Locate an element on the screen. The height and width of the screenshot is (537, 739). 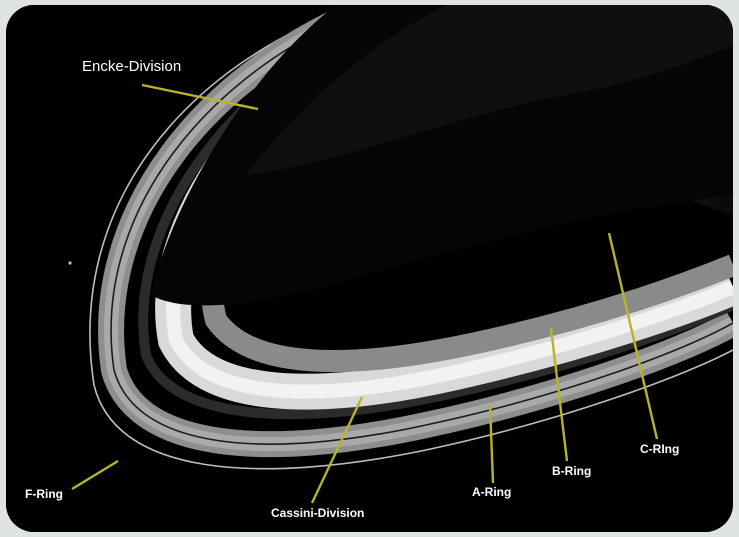
label-c-ring: C-RIng is located at coordinates (660, 449).